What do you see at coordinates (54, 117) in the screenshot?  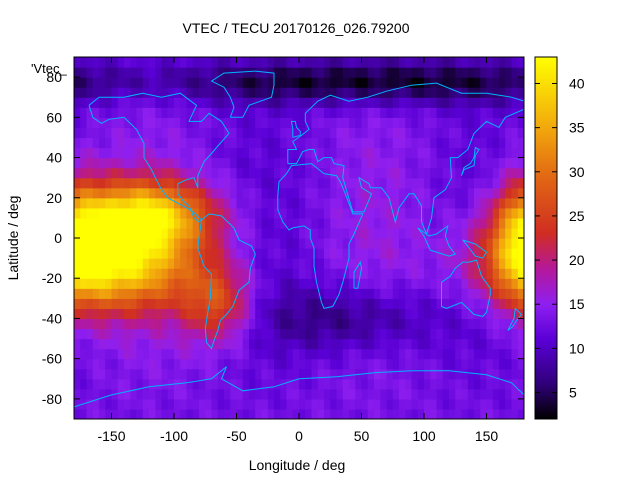 I see `y-tick-label: 60` at bounding box center [54, 117].